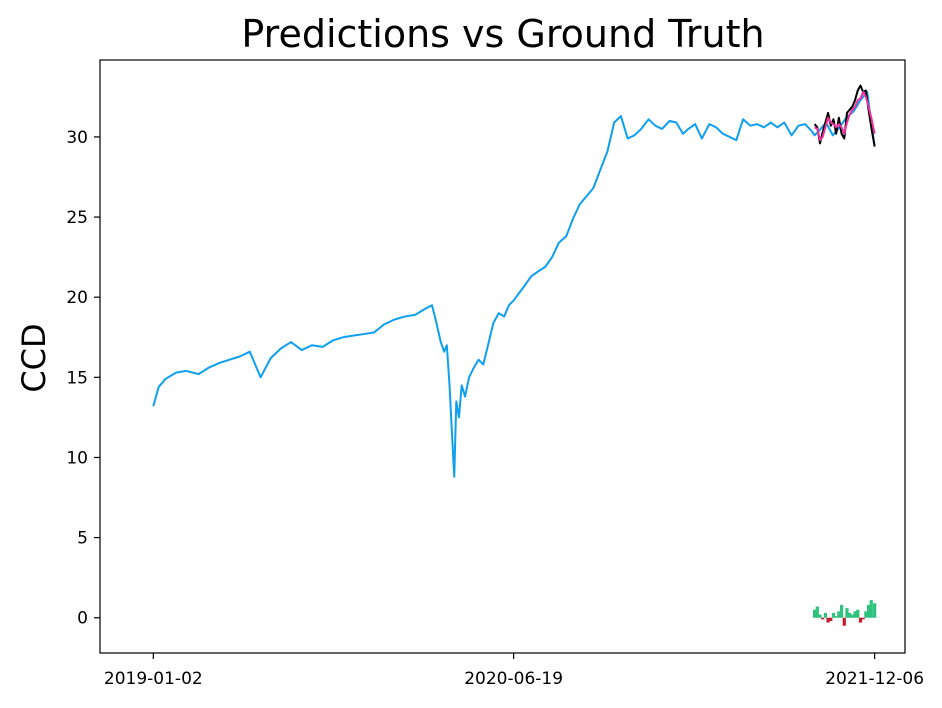 The height and width of the screenshot is (708, 942). I want to click on x-tick-label: 2020-06-19, so click(513, 679).